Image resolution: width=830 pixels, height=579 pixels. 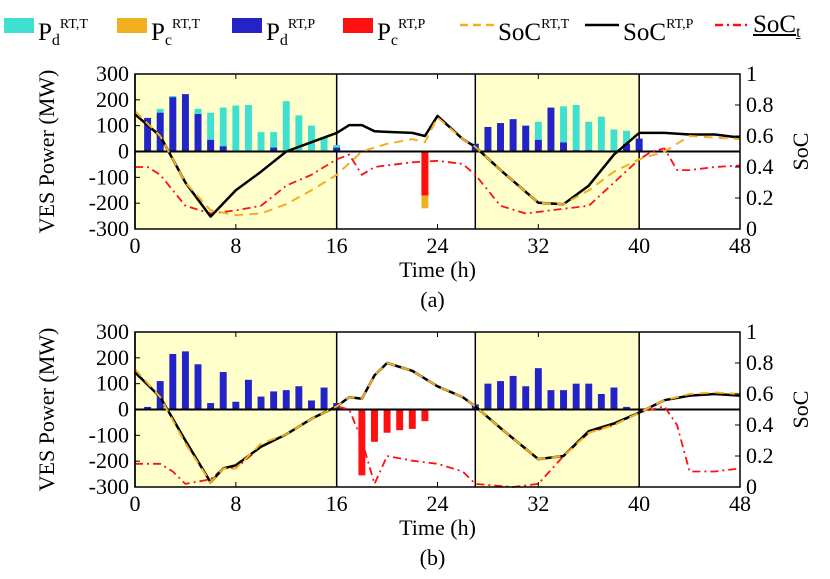 What do you see at coordinates (760, 197) in the screenshot?
I see `y2-tick-label-1: 0.2` at bounding box center [760, 197].